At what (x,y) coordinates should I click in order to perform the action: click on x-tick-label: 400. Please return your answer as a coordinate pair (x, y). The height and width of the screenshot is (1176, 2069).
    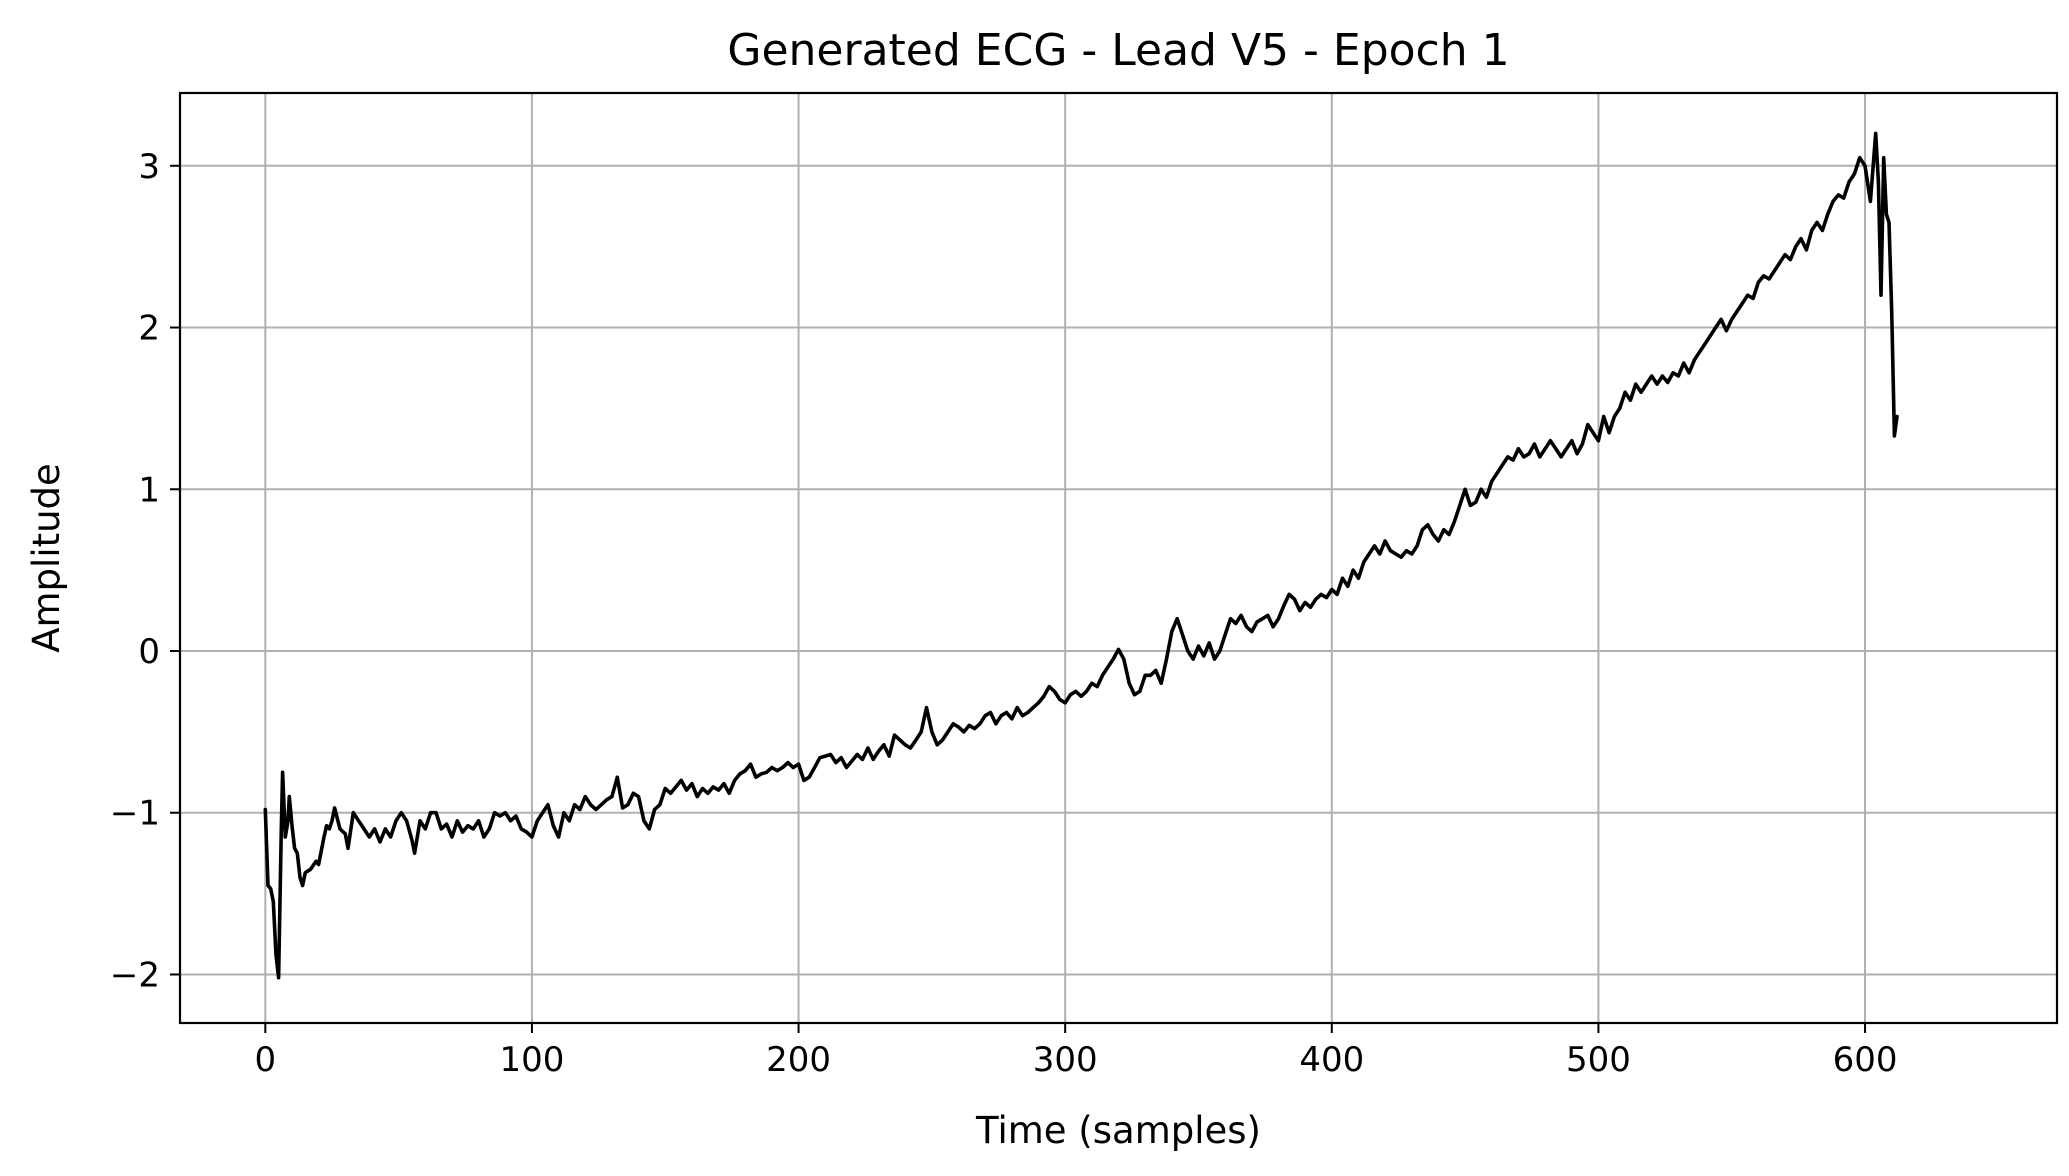
    Looking at the image, I should click on (1331, 1060).